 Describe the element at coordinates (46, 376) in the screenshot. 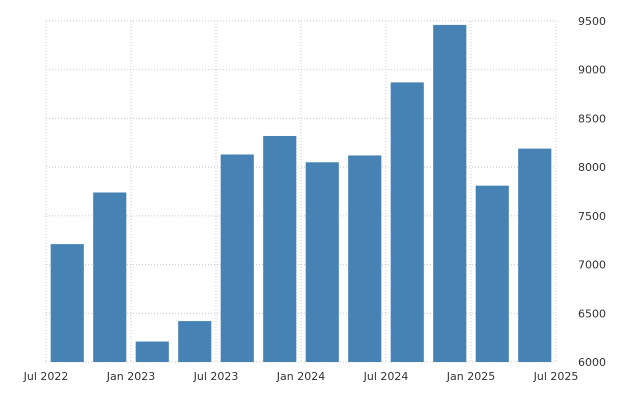

I see `x-tick-label: Jul 2022` at that location.